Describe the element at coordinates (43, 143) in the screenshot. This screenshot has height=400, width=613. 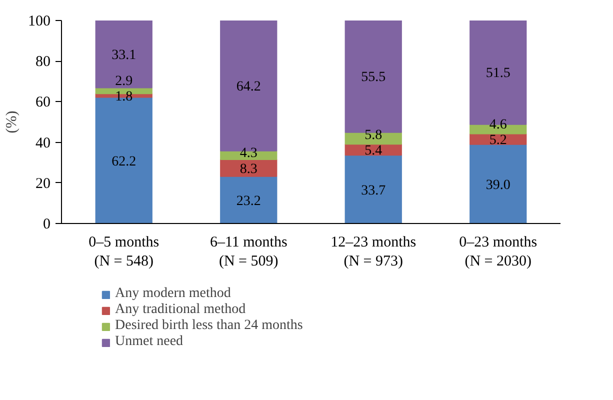
I see `y-tick-label: 40` at that location.